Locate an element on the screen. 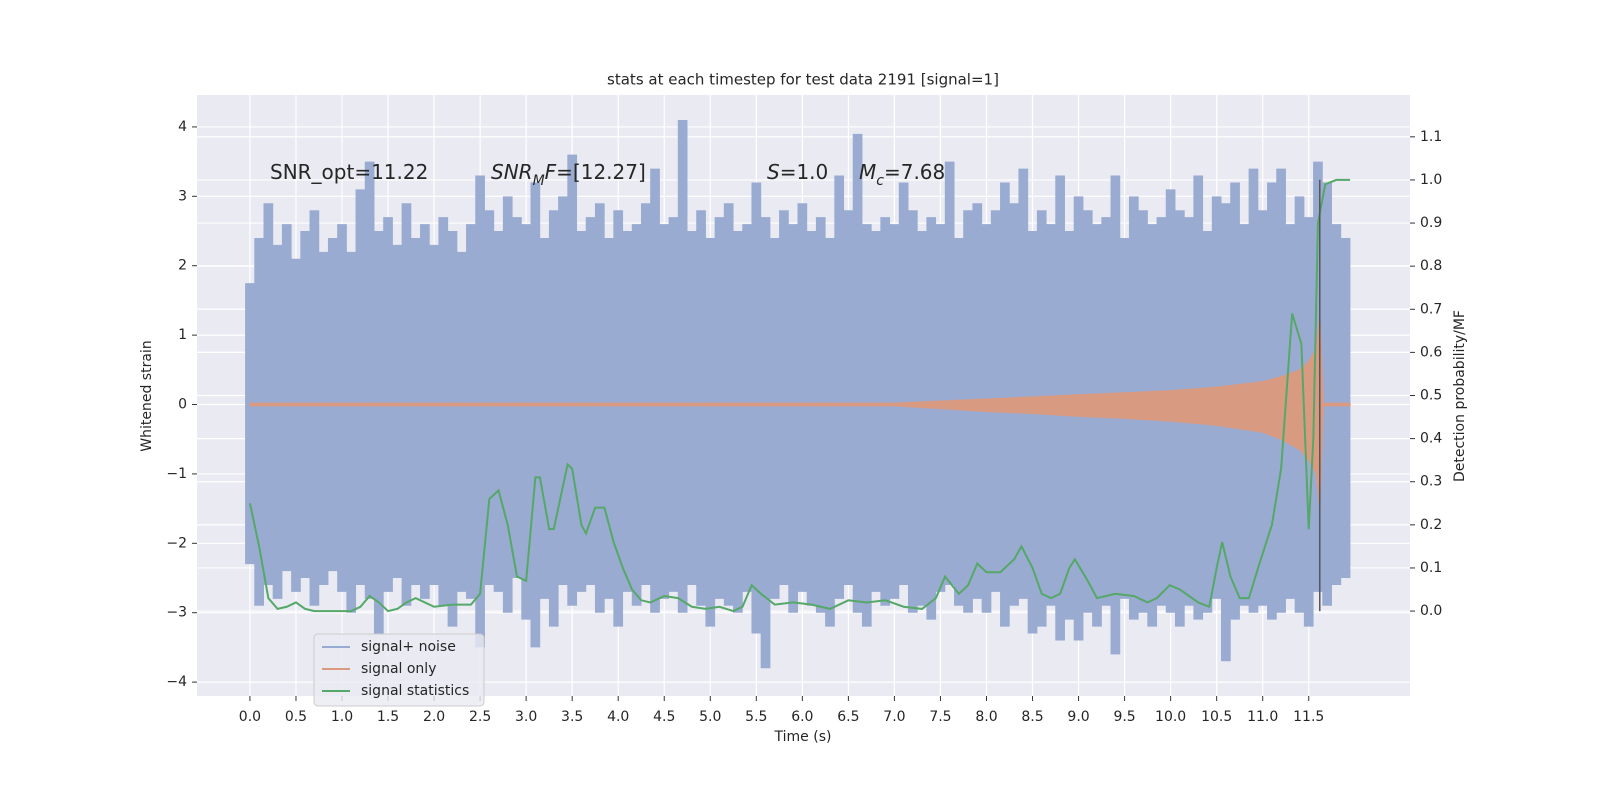 Image resolution: width=1600 pixels, height=800 pixels. legend-label: signal statistics is located at coordinates (415, 691).